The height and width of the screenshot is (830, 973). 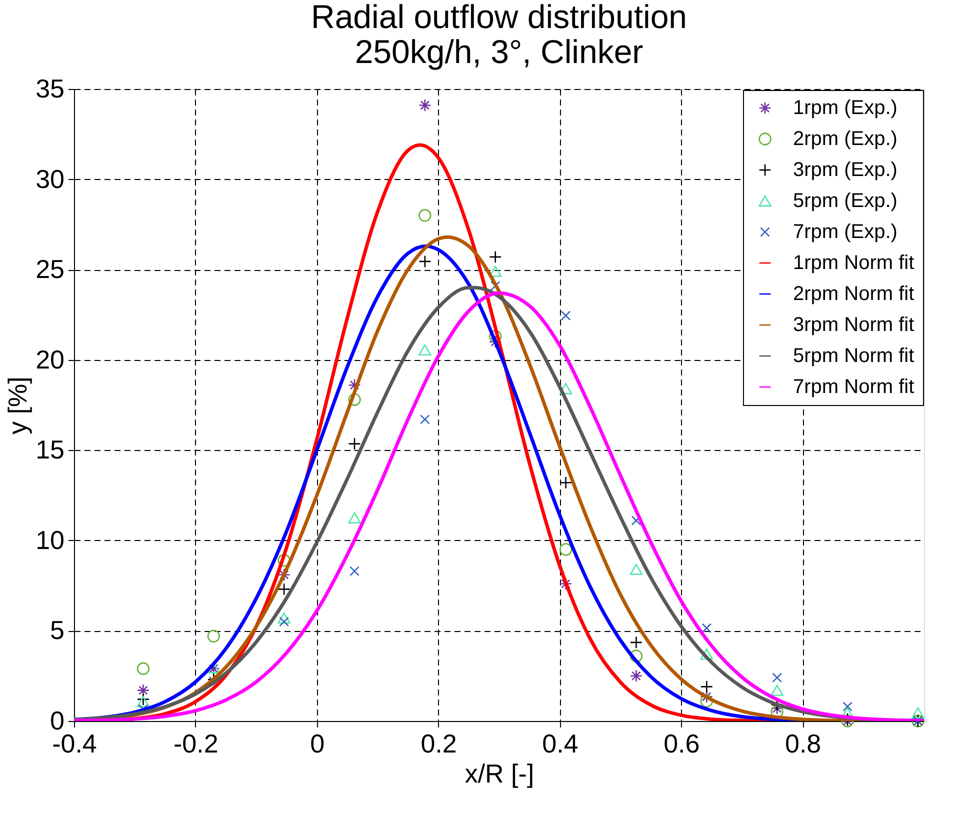 What do you see at coordinates (499, 17) in the screenshot?
I see `chart-title: Radial outflow distribution` at bounding box center [499, 17].